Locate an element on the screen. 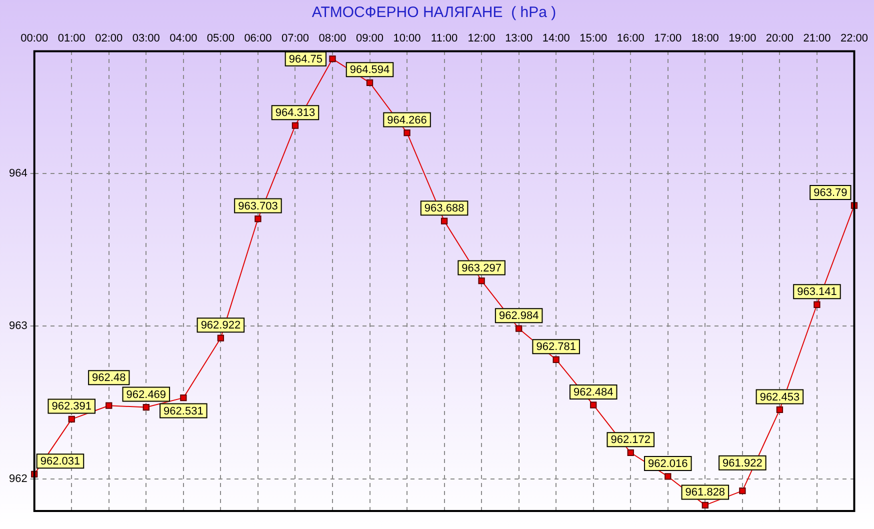 This screenshot has height=529, width=874. x-tick-label: 17:00 is located at coordinates (668, 38).